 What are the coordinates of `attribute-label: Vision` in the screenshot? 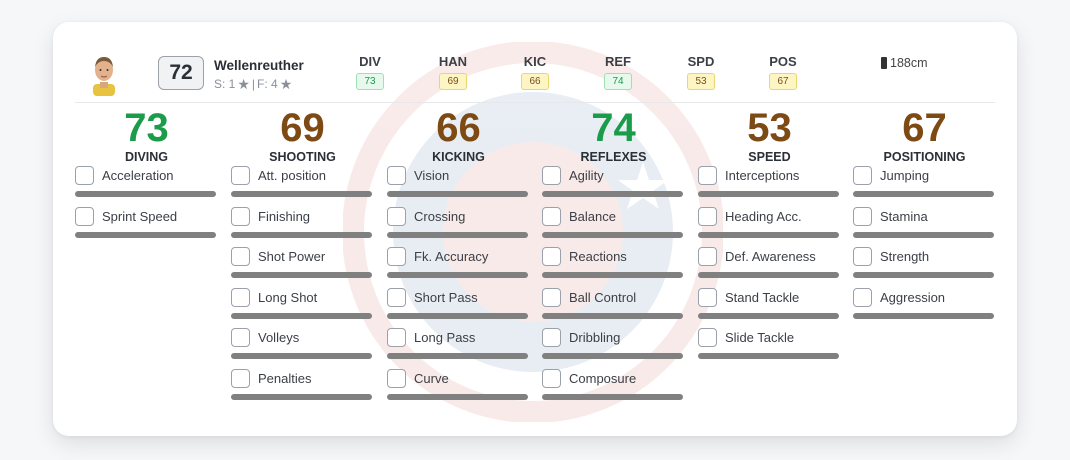 It's located at (432, 175).